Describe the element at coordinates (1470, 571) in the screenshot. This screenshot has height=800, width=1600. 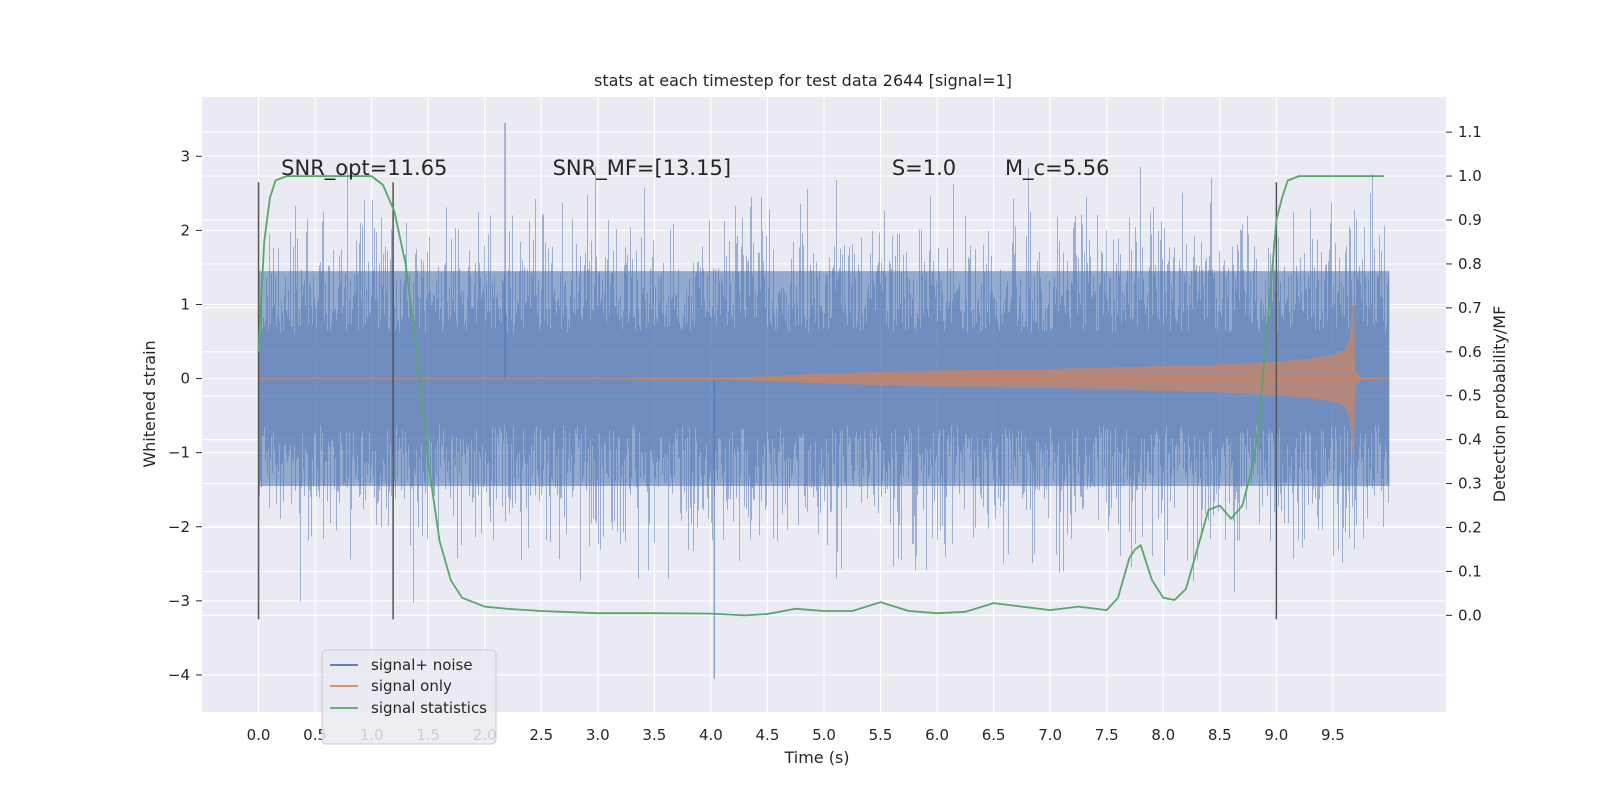
I see `y2-tick-label: 0.1` at that location.